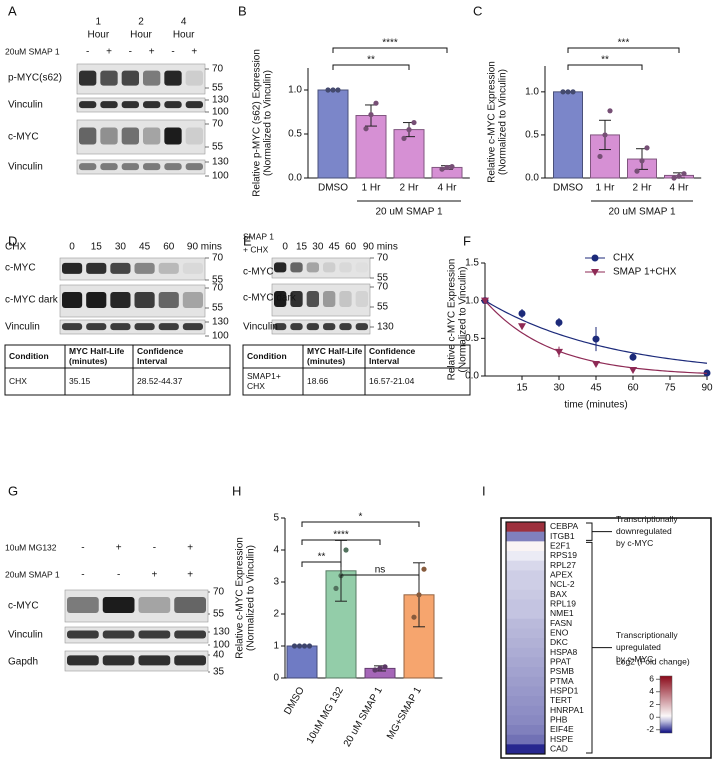 This screenshot has height=760, width=713. Describe the element at coordinates (294, 701) in the screenshot. I see `x-tick-label: DMSO` at that location.